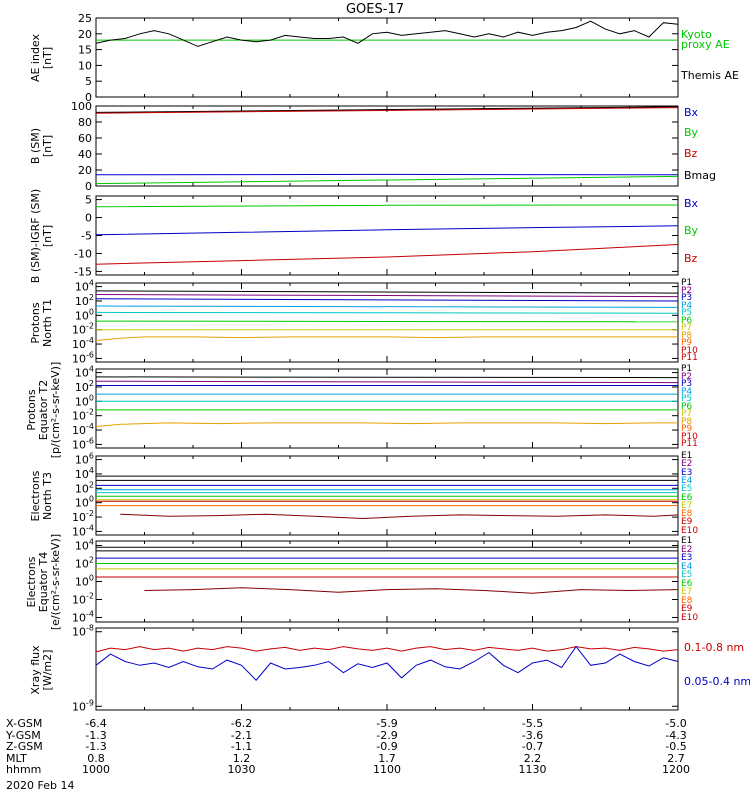  I want to click on ephem-value: 1200, so click(676, 769).